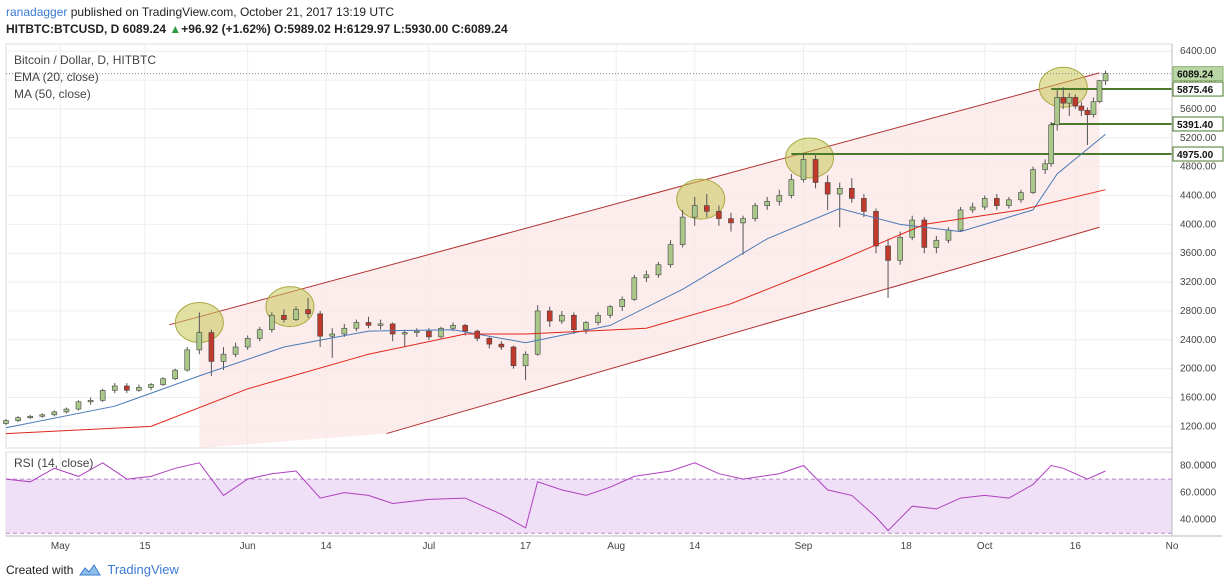  What do you see at coordinates (63, 29) in the screenshot?
I see `symbol-label: HITBTC:BTCUSD, D` at bounding box center [63, 29].